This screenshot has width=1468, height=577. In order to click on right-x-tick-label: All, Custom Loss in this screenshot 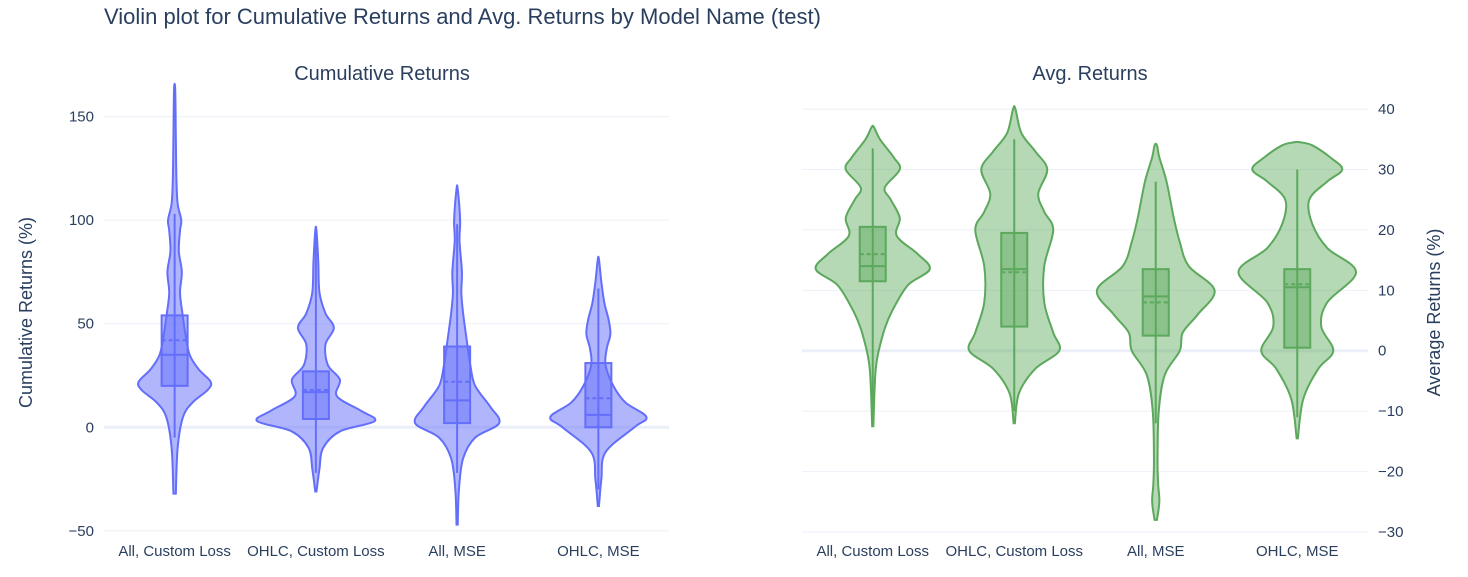, I will do `click(872, 551)`.